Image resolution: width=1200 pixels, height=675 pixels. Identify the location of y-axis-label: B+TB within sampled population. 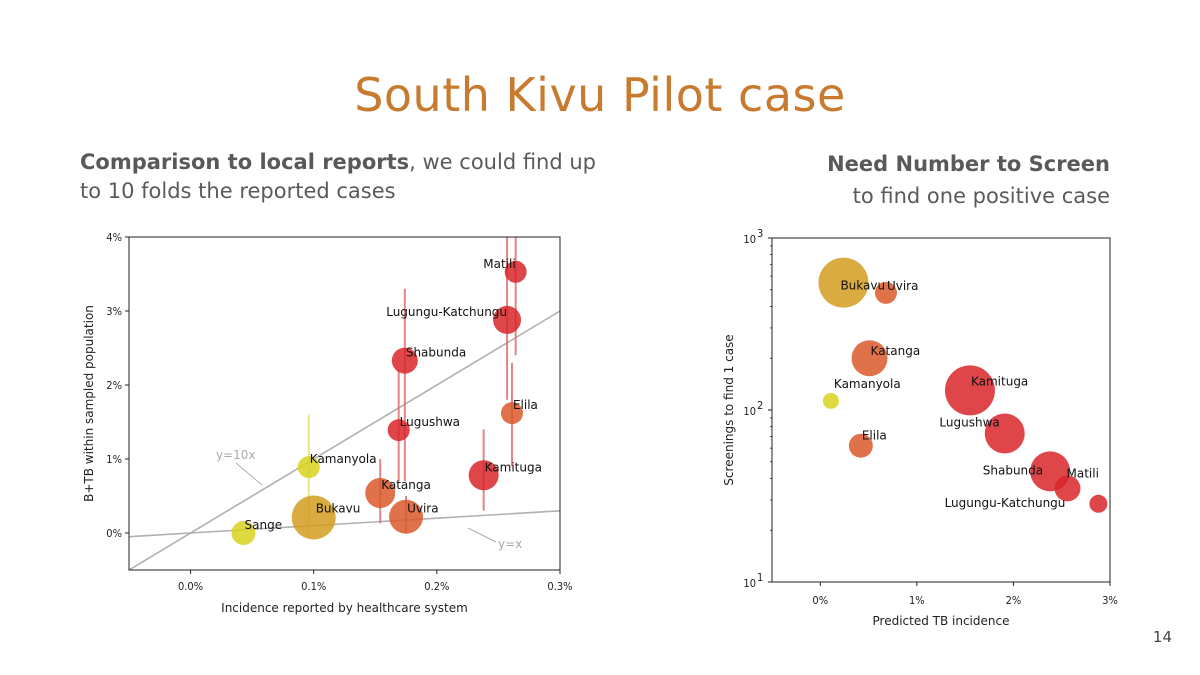
(89, 403).